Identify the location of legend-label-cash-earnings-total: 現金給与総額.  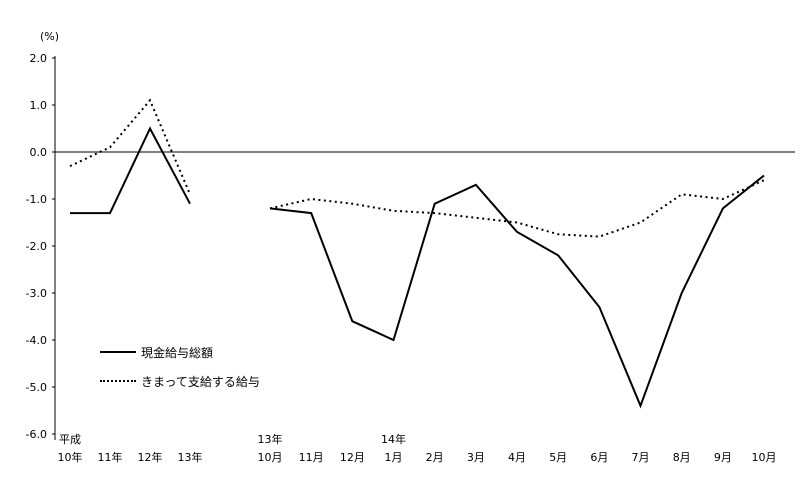
(177, 352).